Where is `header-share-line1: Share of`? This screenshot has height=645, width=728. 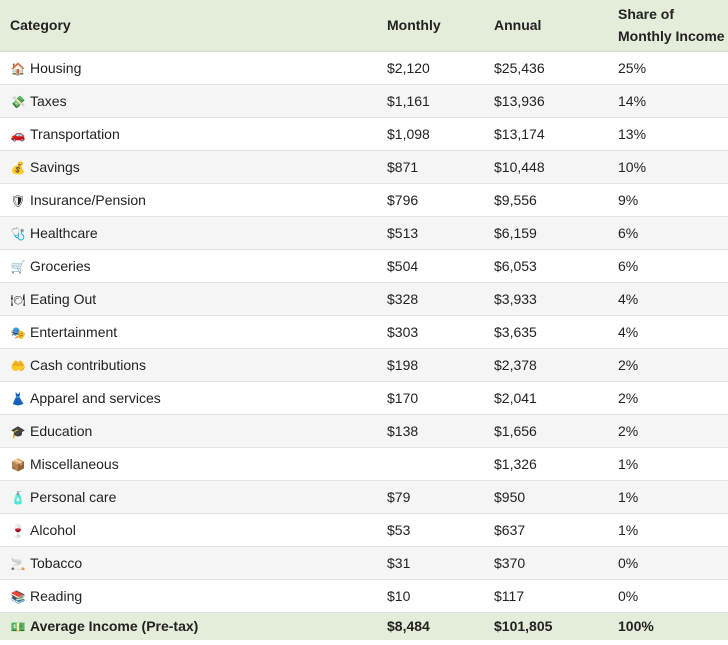
header-share-line1: Share of is located at coordinates (646, 14).